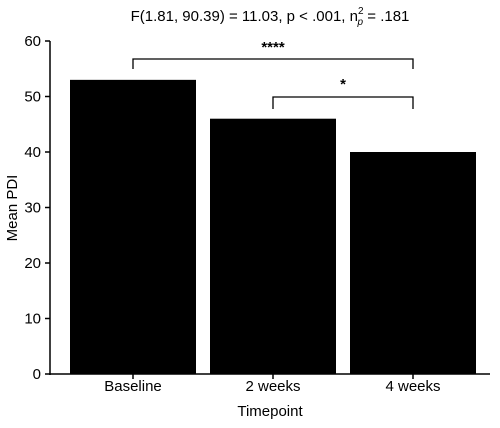 The height and width of the screenshot is (428, 500). I want to click on y-tick-label: 0, so click(37, 374).